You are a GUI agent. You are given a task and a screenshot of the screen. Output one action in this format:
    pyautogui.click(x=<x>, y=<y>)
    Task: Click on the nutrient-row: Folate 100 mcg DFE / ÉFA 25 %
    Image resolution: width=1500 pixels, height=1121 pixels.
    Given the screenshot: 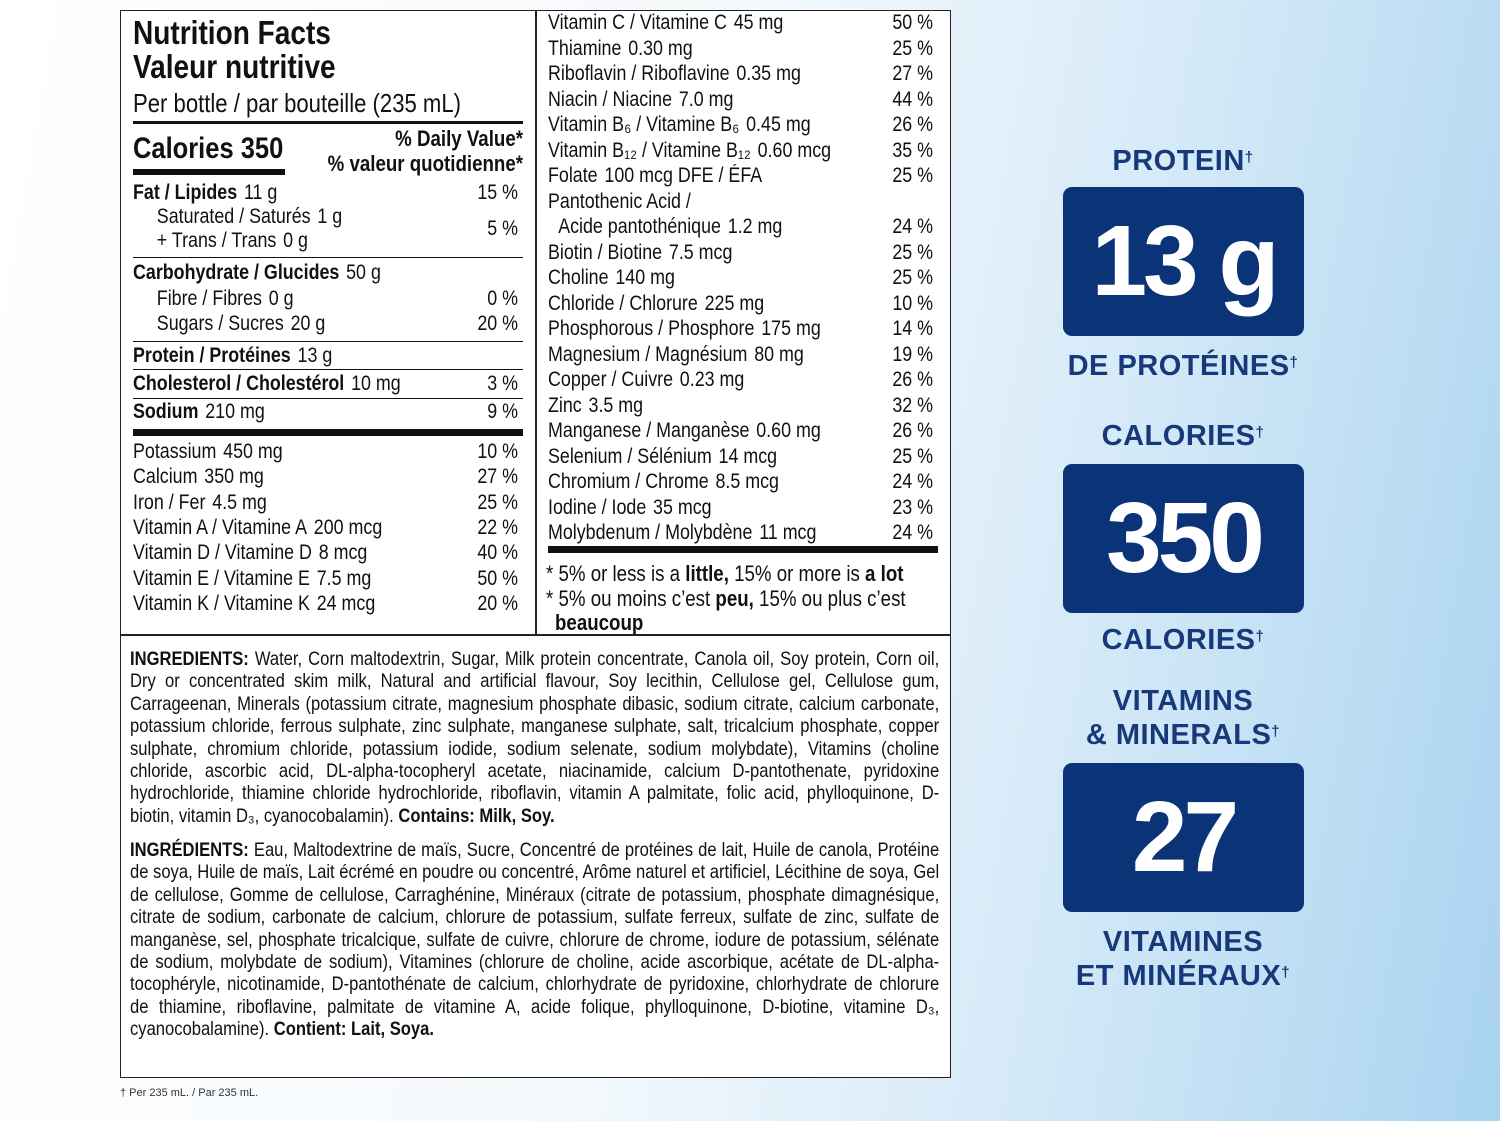 What is the action you would take?
    pyautogui.click(x=740, y=176)
    